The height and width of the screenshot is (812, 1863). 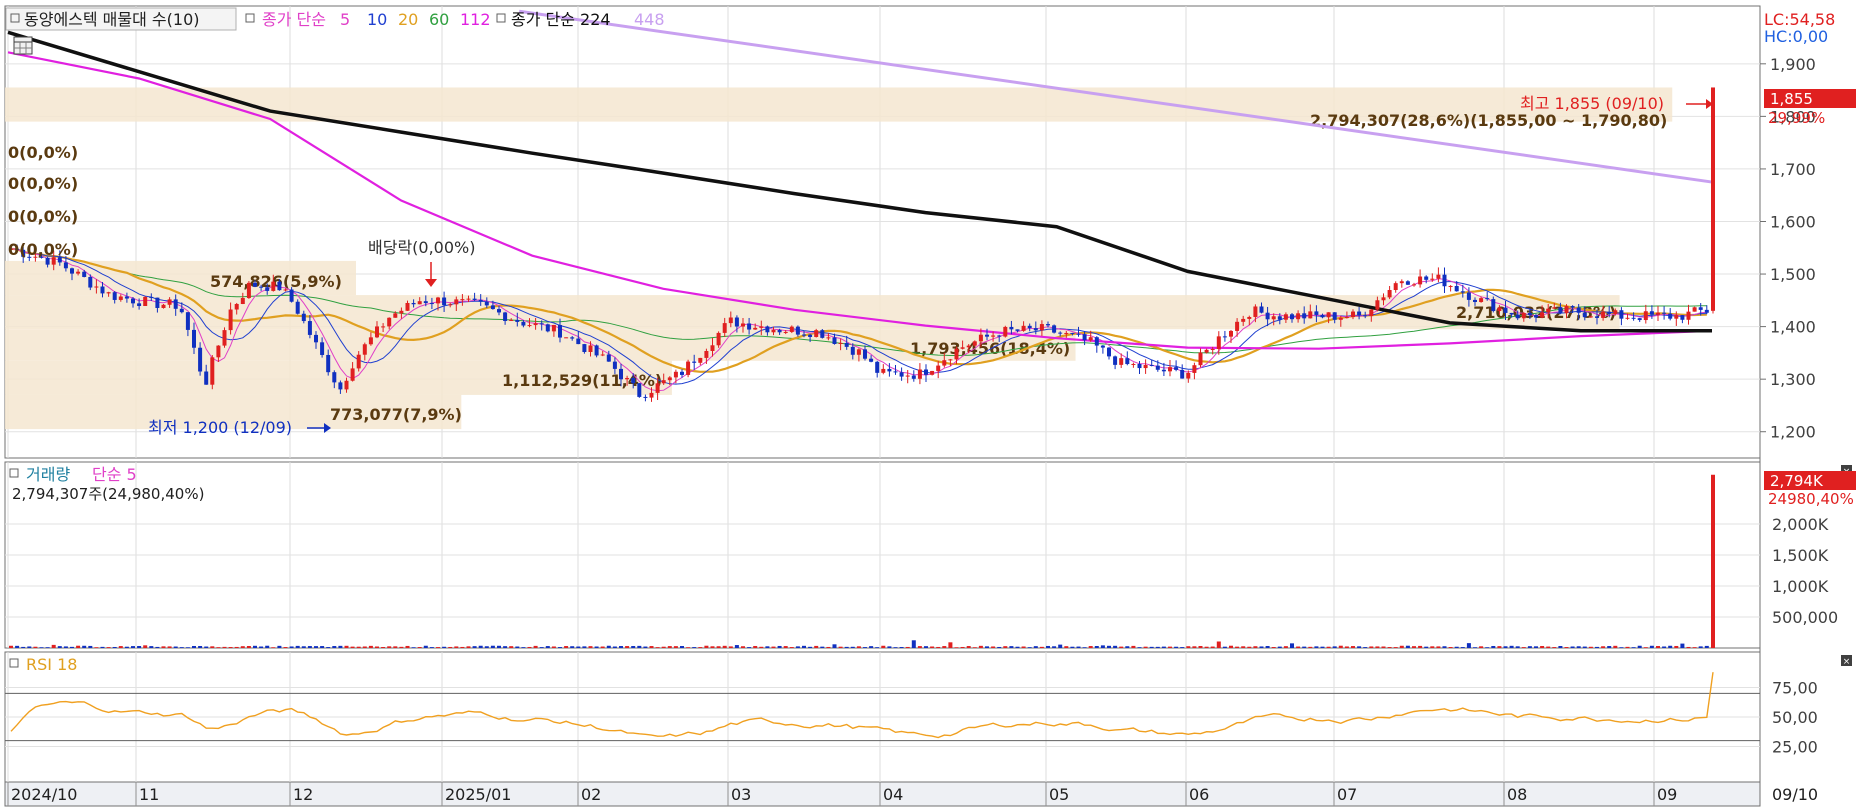 I want to click on legend-ma2-extra: 448, so click(x=649, y=19).